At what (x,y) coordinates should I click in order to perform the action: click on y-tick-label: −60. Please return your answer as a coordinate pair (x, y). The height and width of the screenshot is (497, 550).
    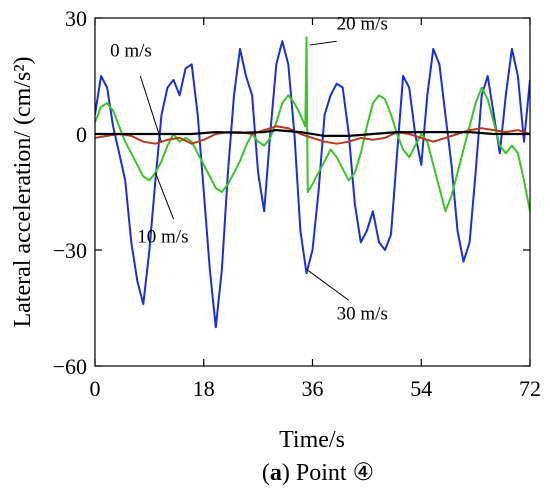
    Looking at the image, I should click on (70, 366).